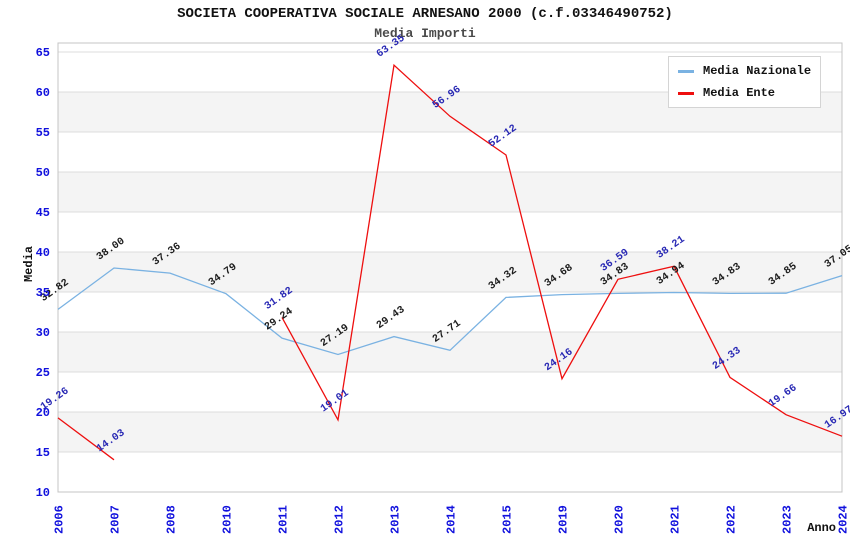 The height and width of the screenshot is (550, 850). I want to click on legend: Media Nazionale Media Ente, so click(745, 82).